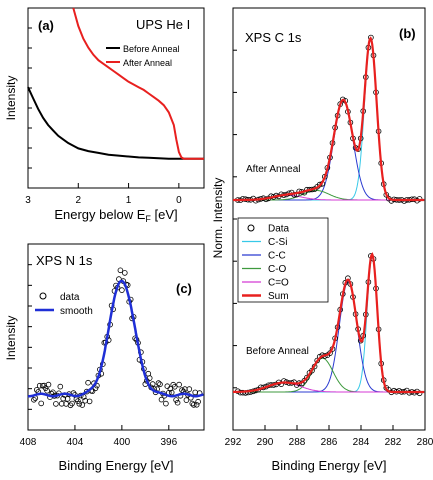 The width and height of the screenshot is (433, 480). I want to click on panel-b-x-ticklabel: 284, so click(361, 442).